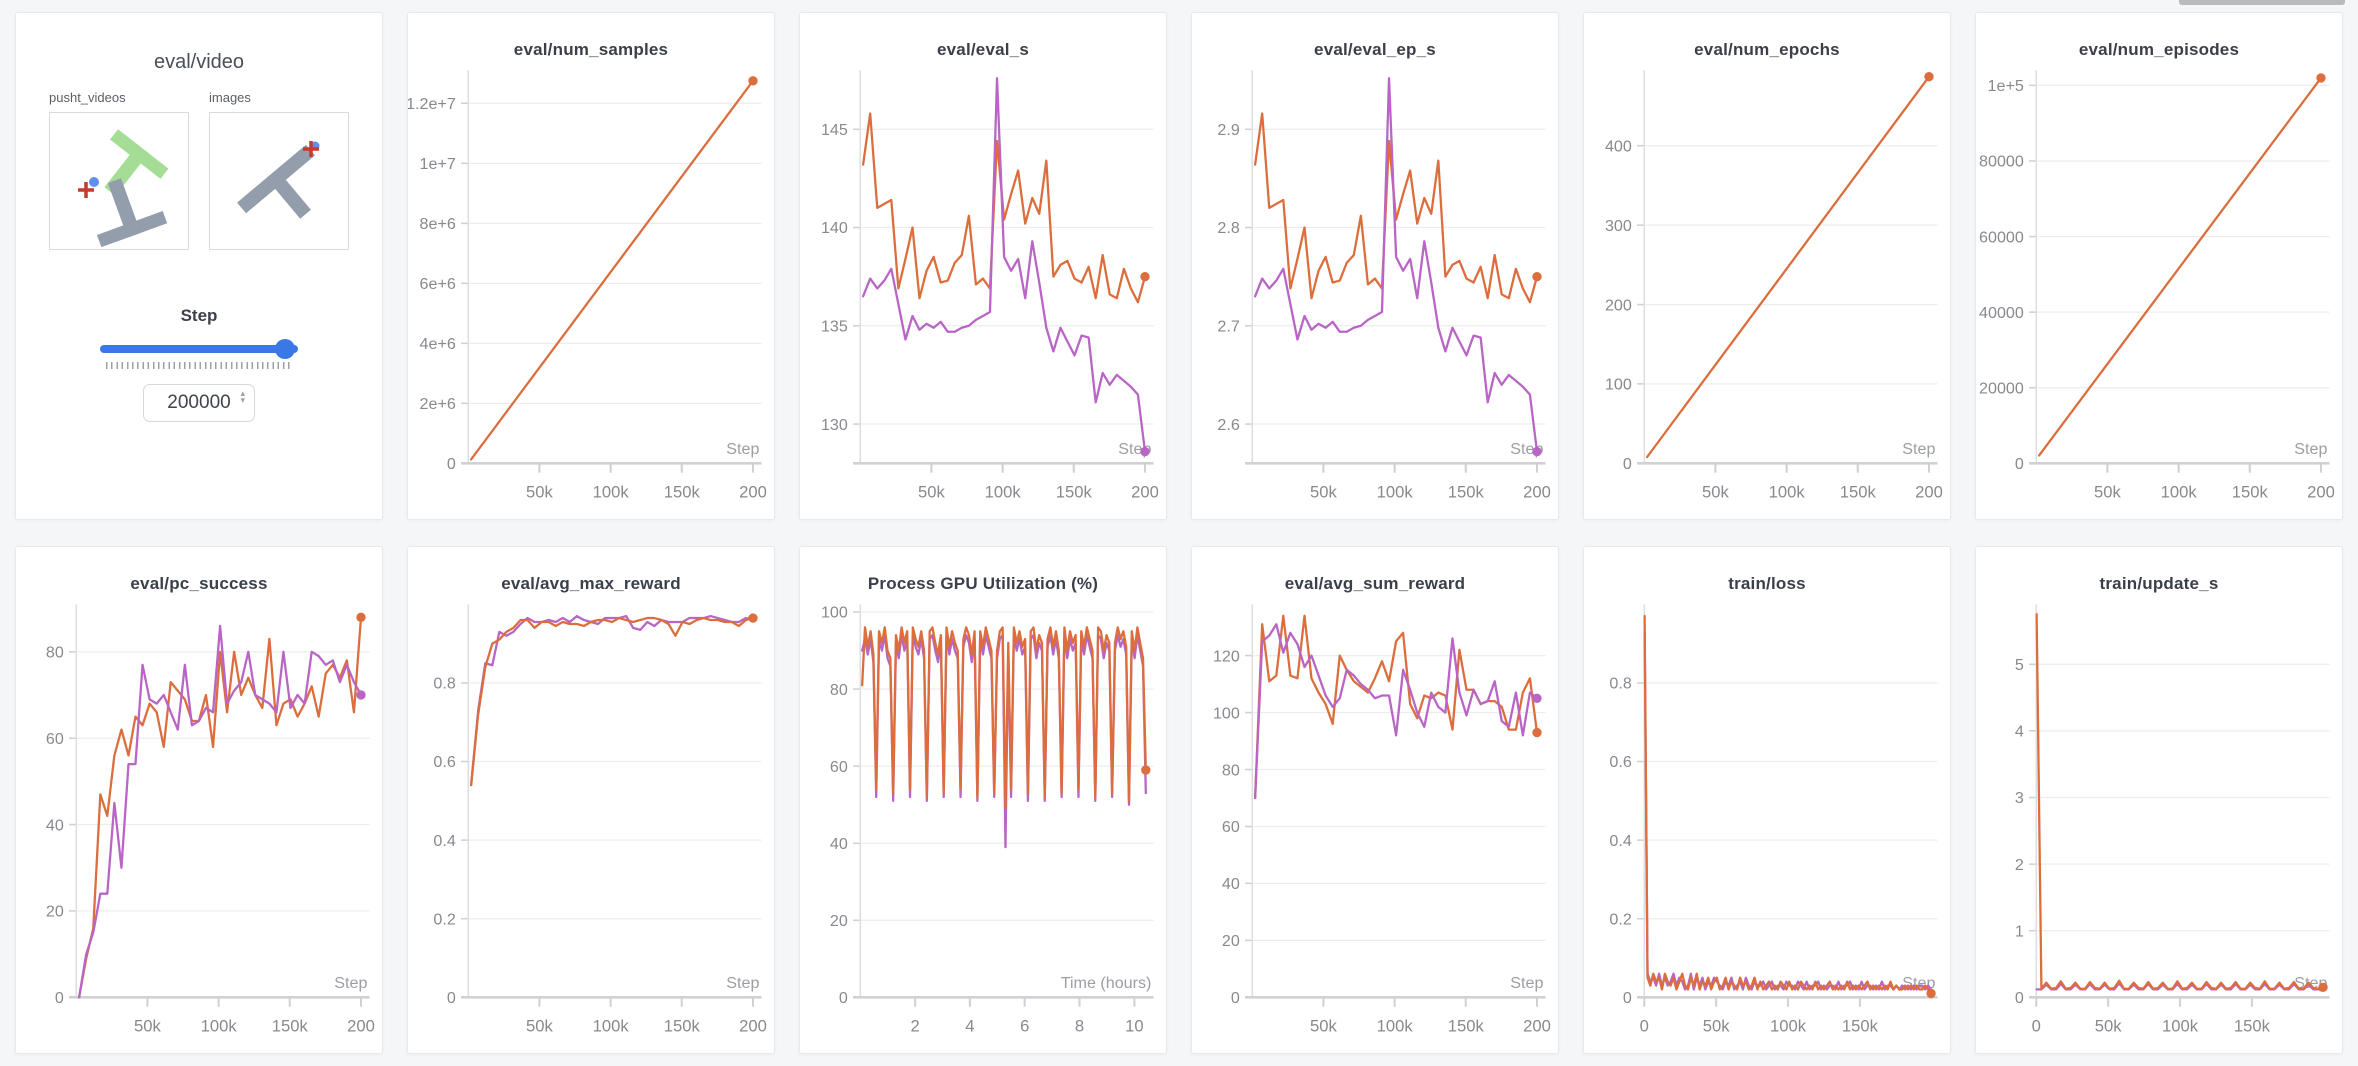 The width and height of the screenshot is (2358, 1066). Describe the element at coordinates (86, 190) in the screenshot. I see `goal-cross-icon` at that location.